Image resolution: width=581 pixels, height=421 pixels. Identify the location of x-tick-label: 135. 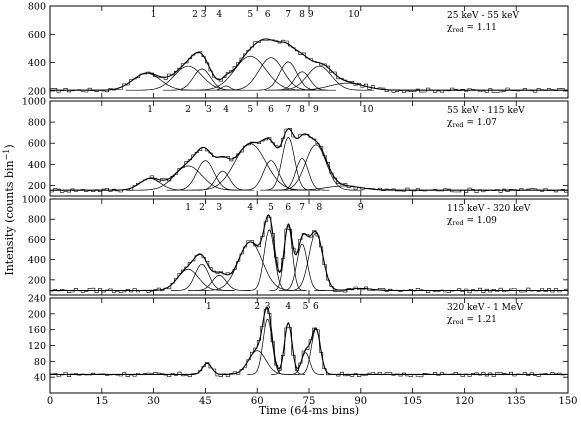
(516, 401).